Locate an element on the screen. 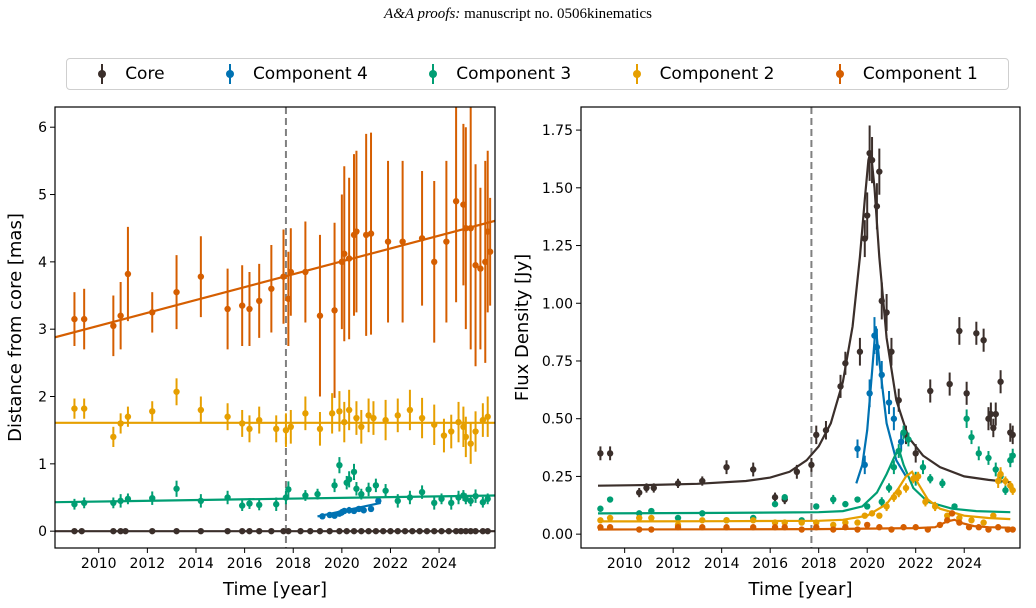 The width and height of the screenshot is (1036, 608). y-axis-label: Distance from core [mas] is located at coordinates (15, 327).